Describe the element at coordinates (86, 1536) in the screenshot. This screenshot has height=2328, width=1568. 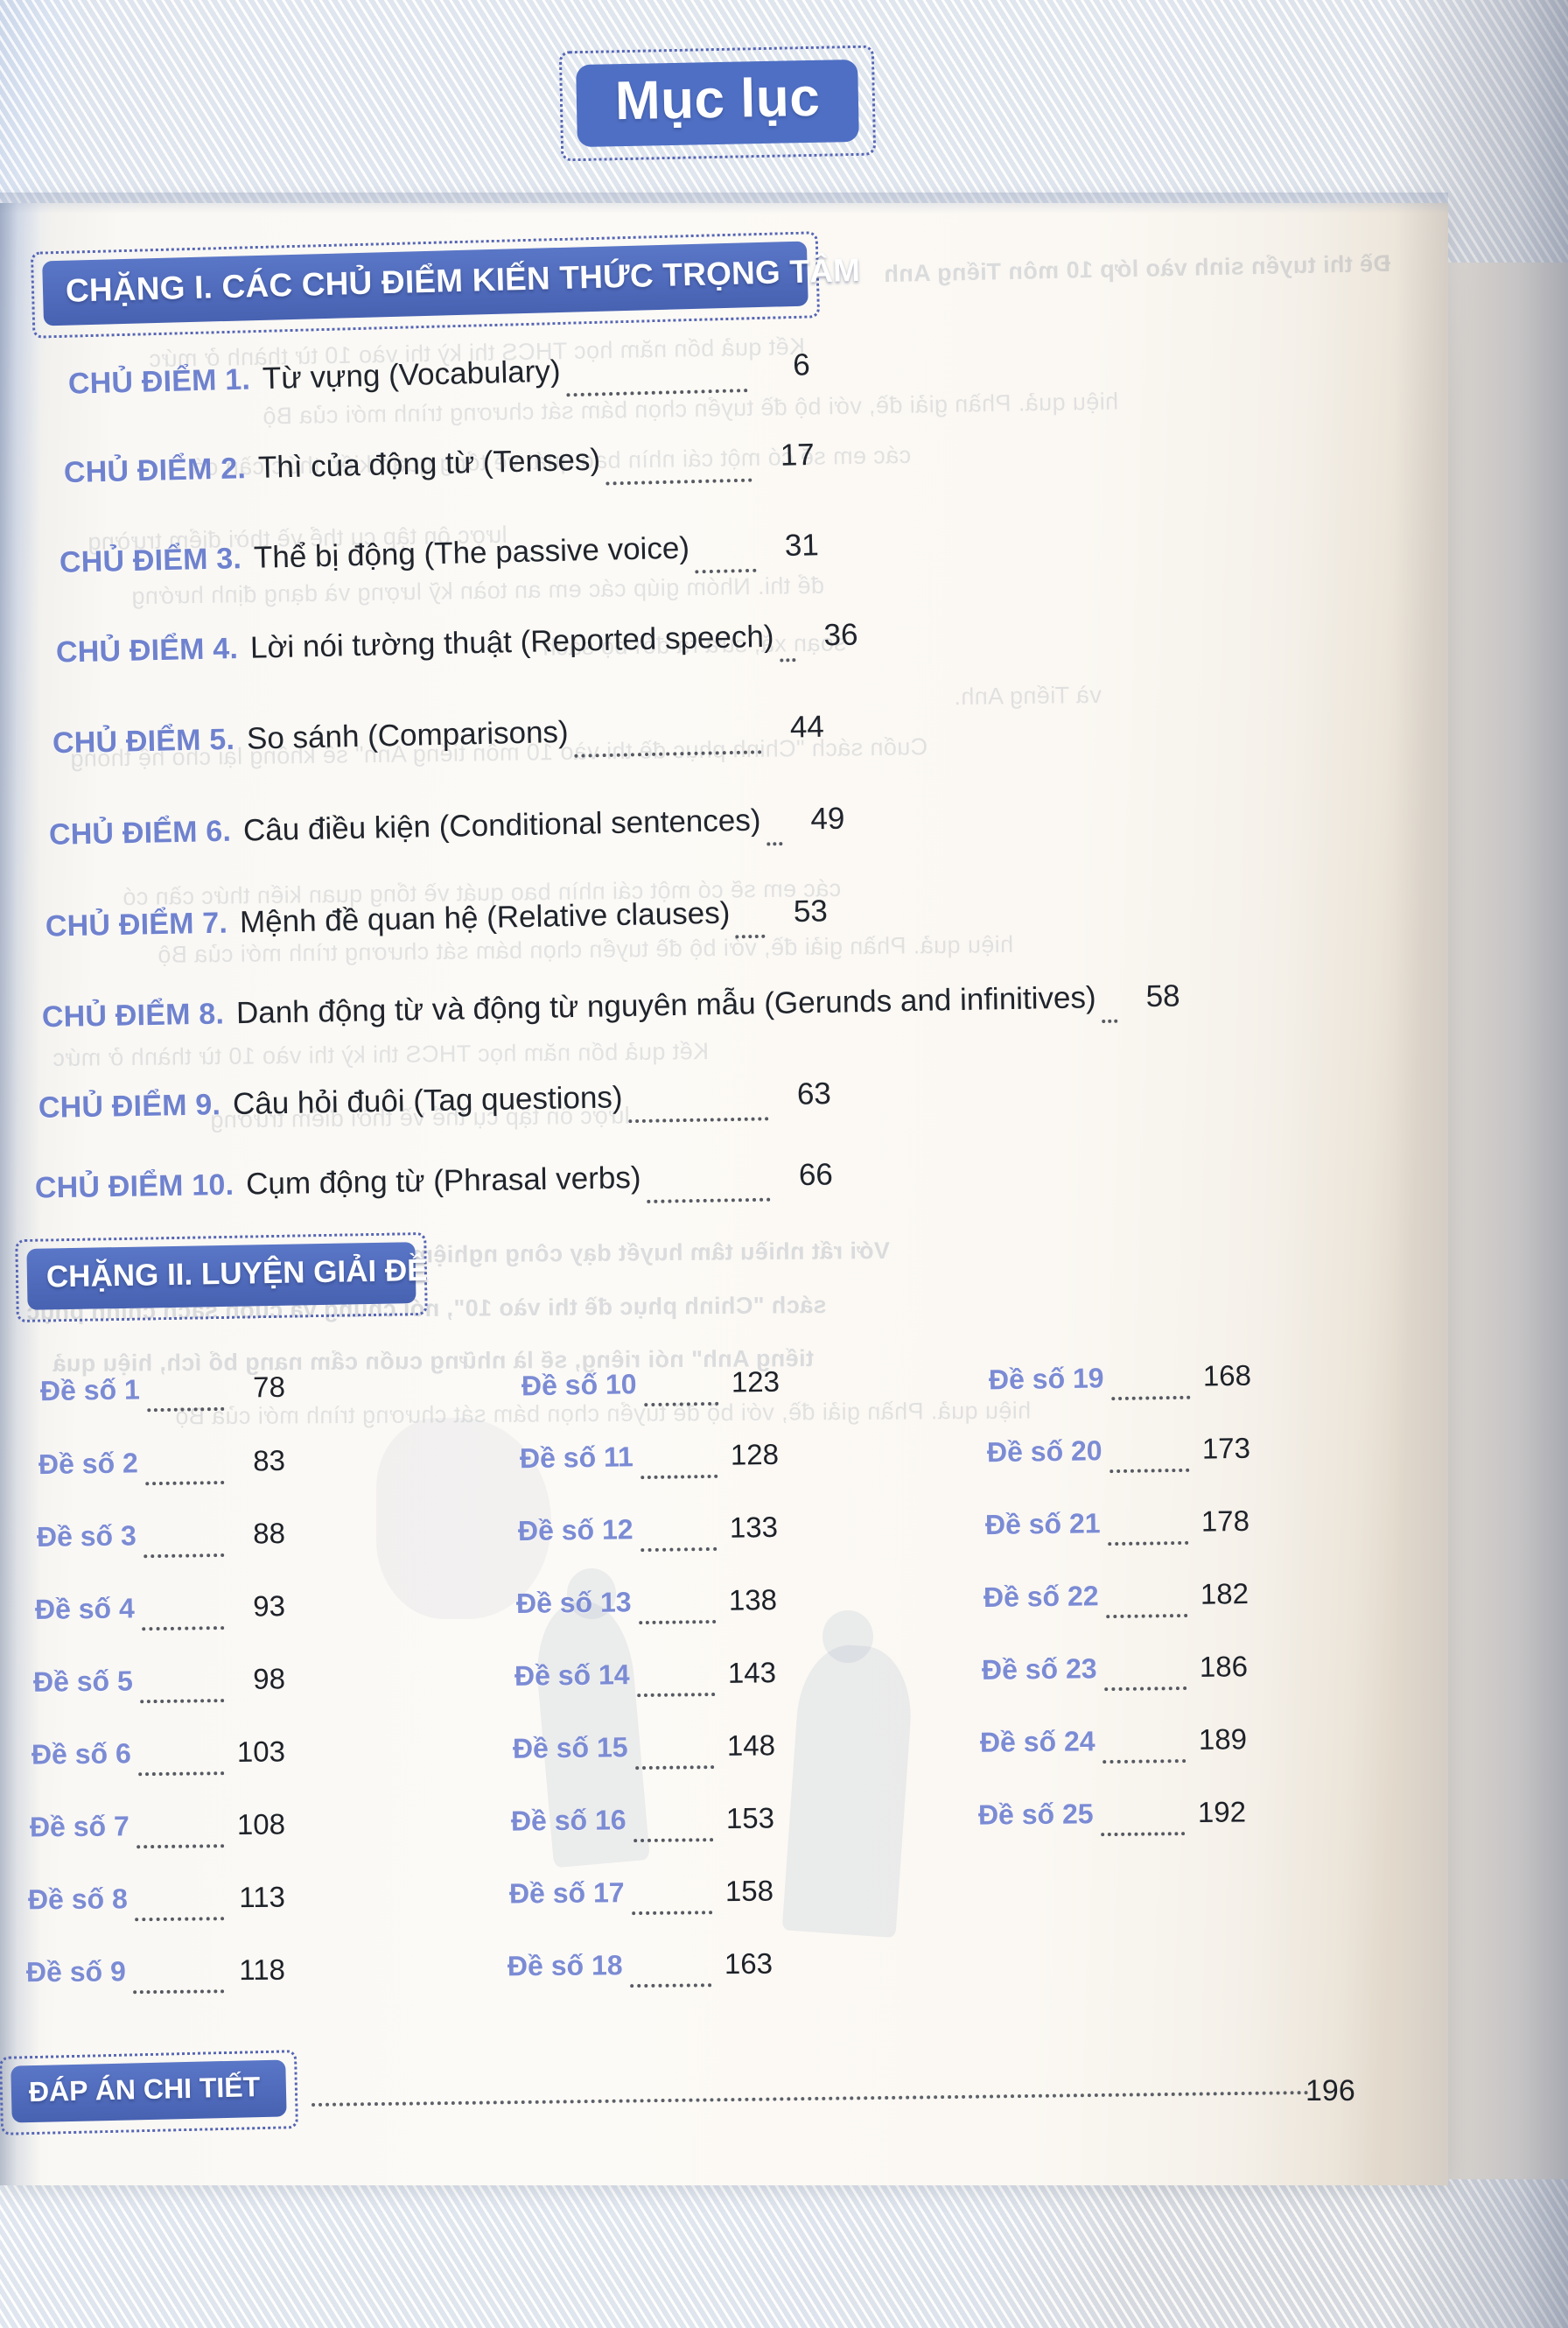
I see `exam-label: Đề số 3` at that location.